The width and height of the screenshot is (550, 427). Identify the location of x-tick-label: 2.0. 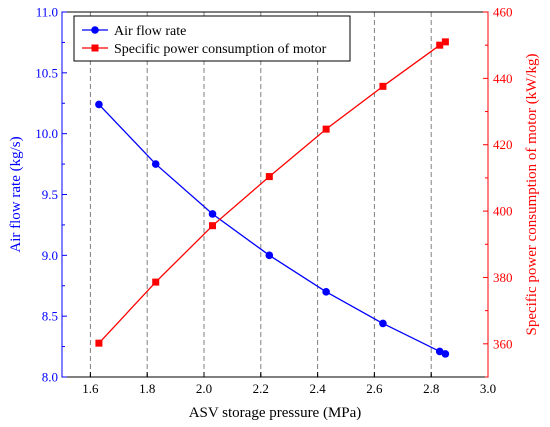
(204, 388).